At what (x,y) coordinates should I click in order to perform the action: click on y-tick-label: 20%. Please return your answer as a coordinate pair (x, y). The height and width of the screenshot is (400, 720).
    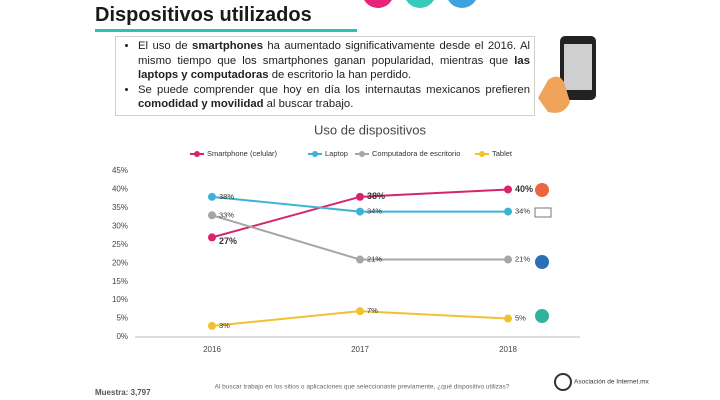
    Looking at the image, I should click on (120, 262).